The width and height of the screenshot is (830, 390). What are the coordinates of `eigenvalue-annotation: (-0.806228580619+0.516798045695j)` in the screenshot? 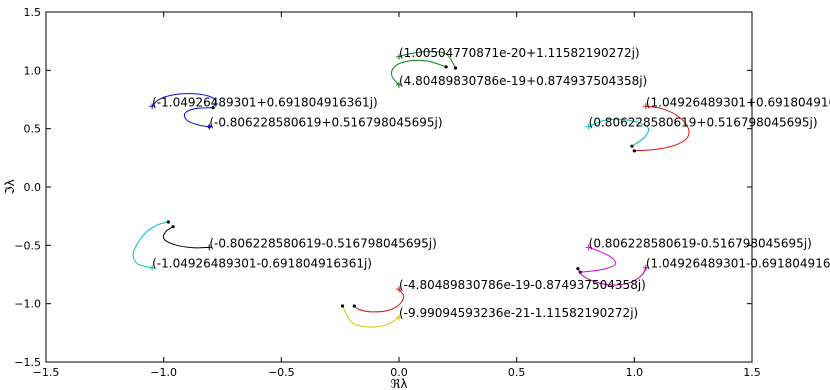 It's located at (325, 123).